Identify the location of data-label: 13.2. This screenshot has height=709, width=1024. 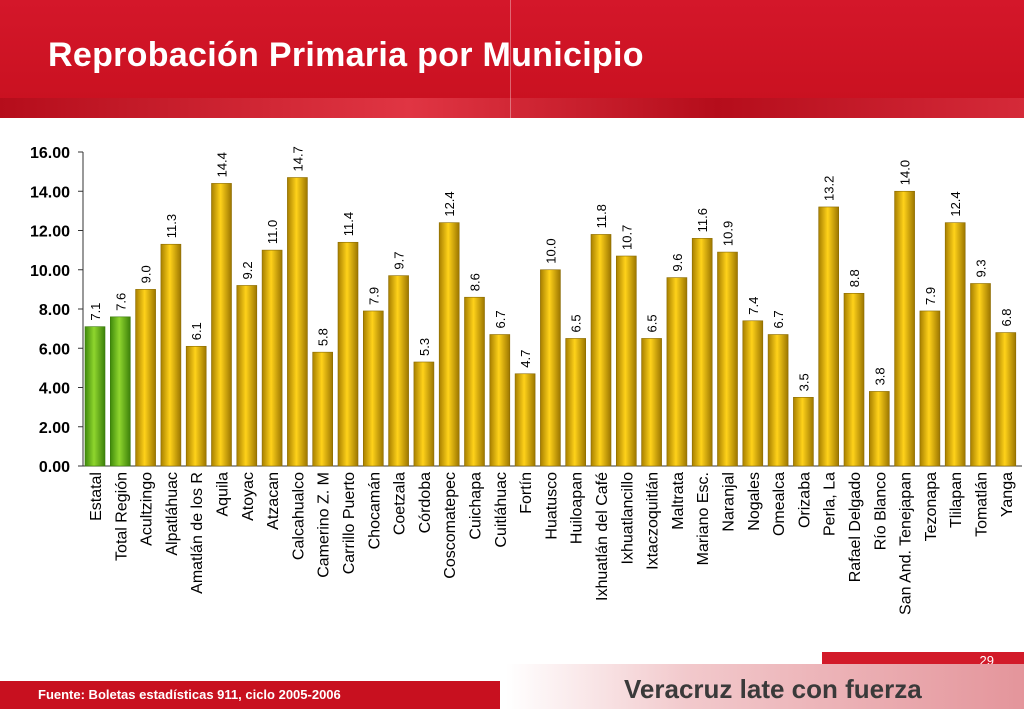
(829, 188).